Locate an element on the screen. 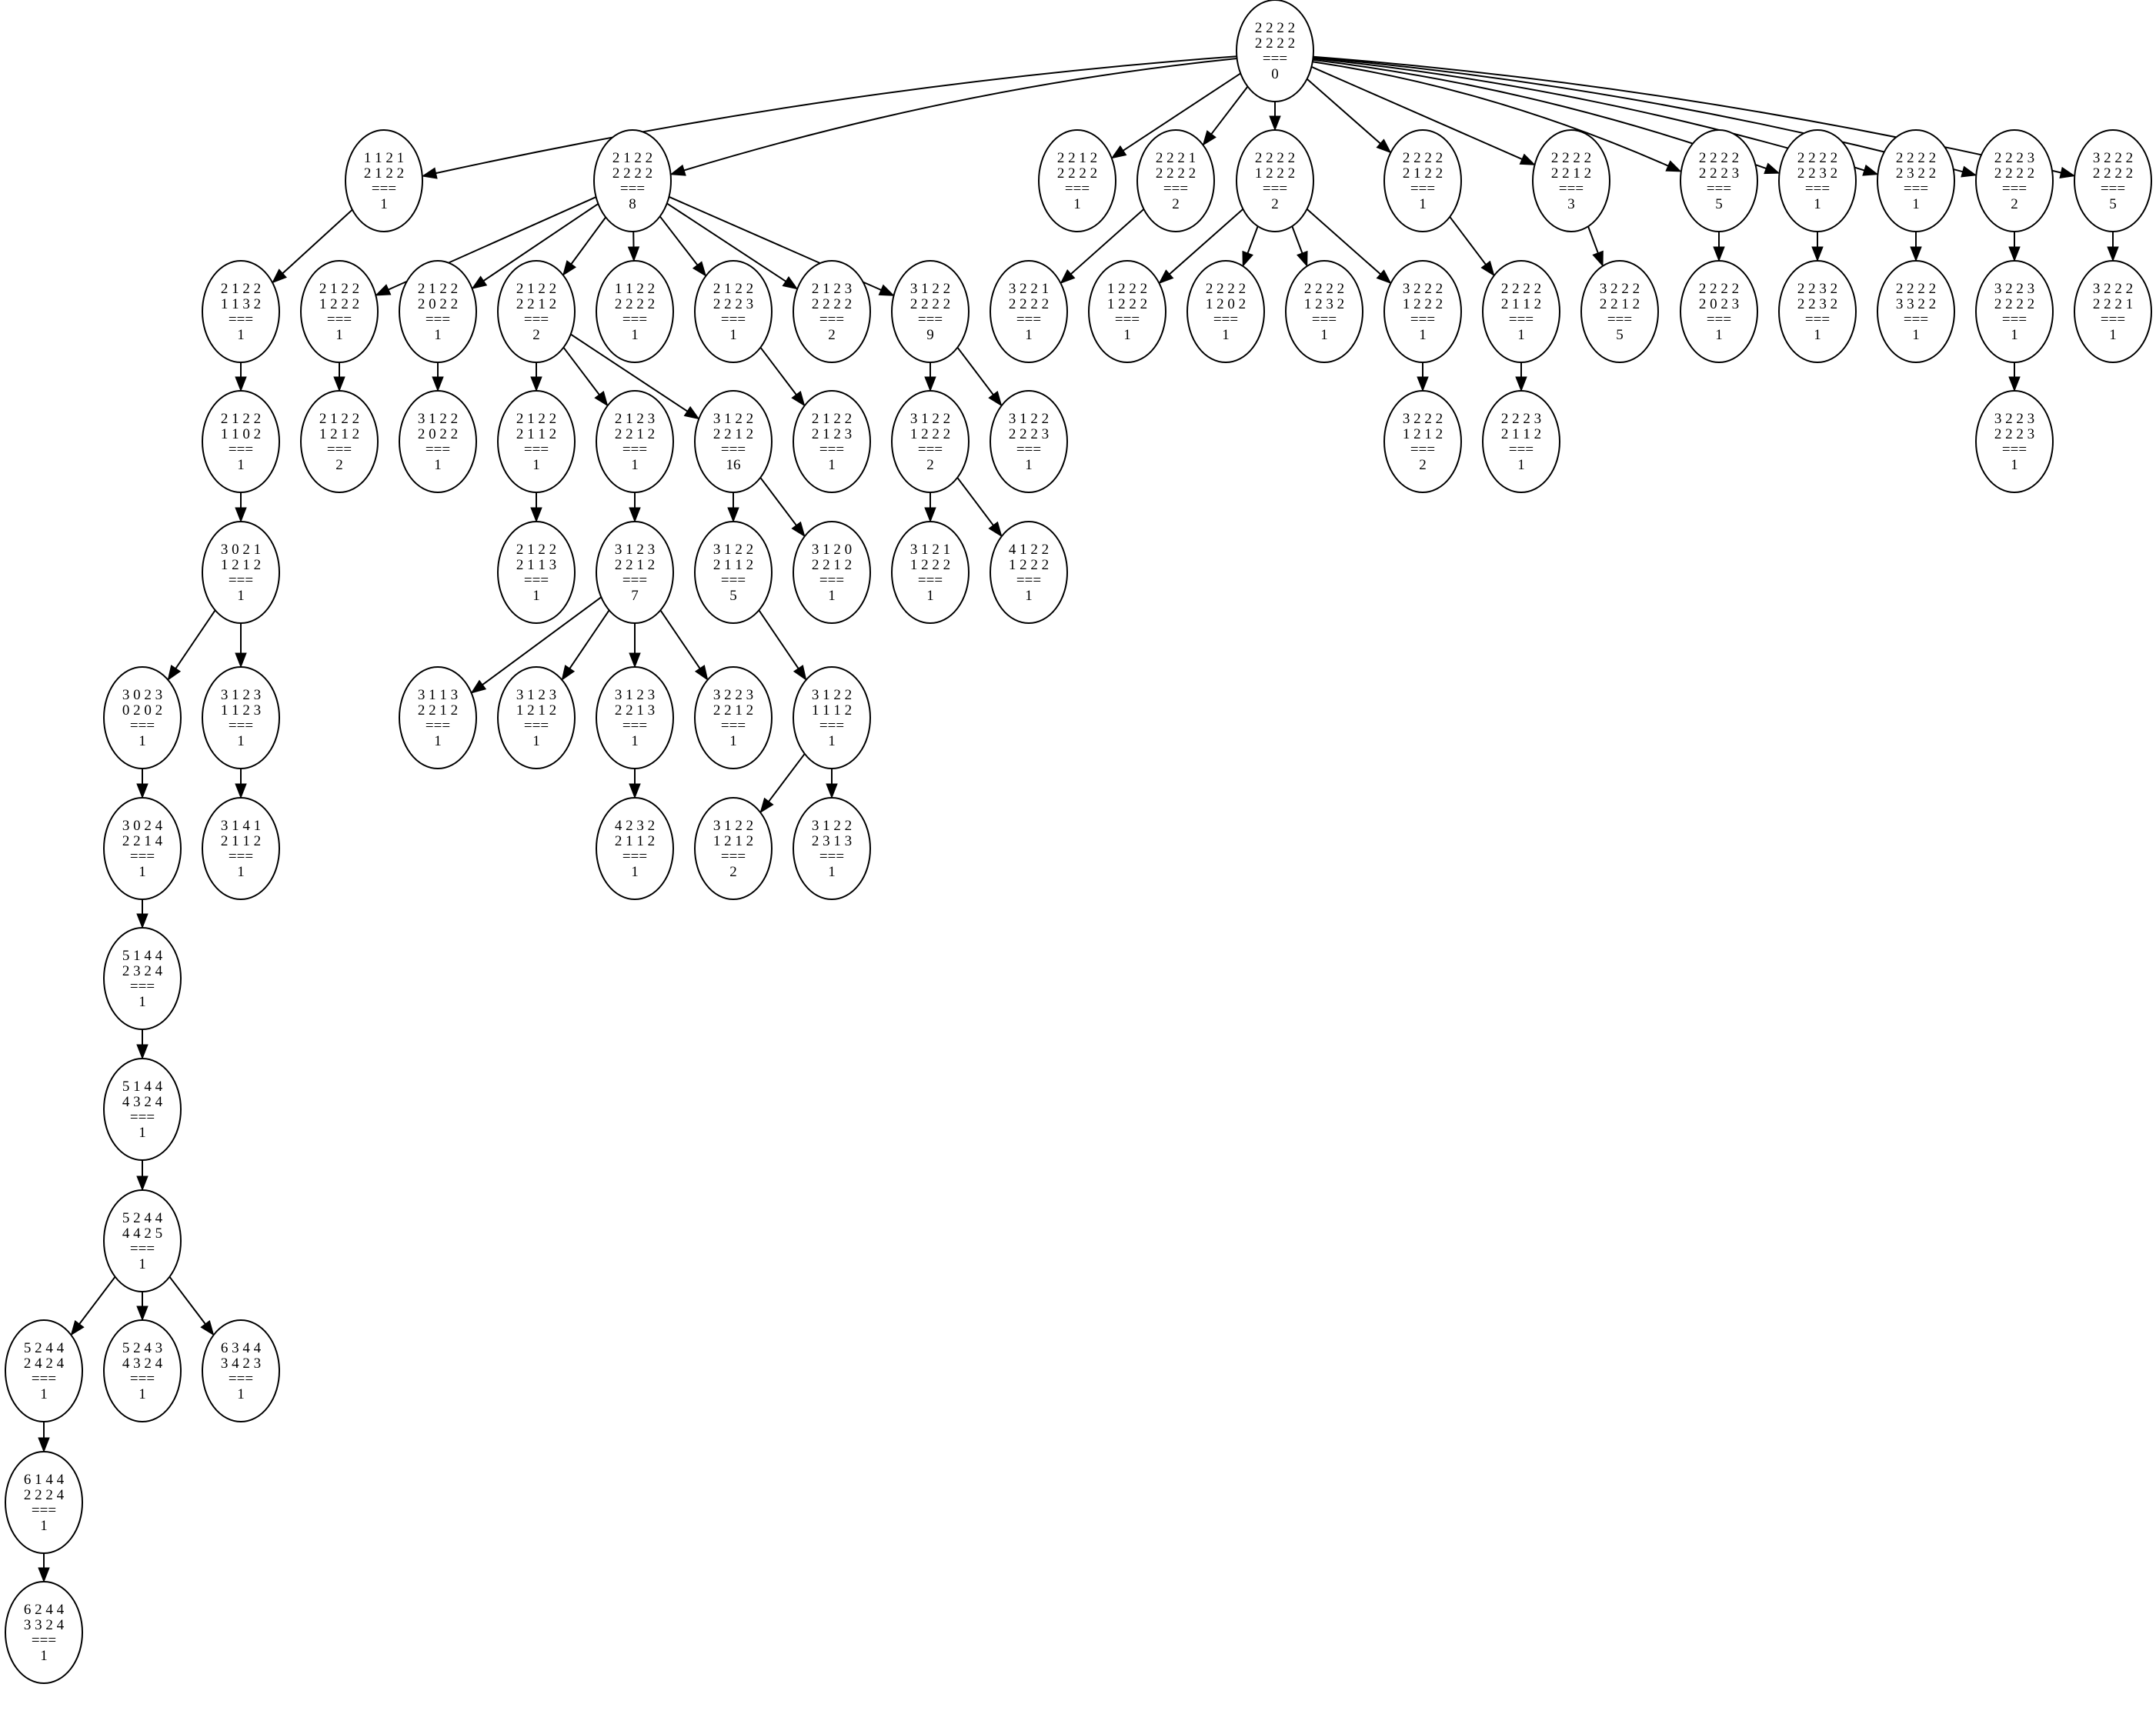  tree-node: 3 1 2 22 1 1 2===5 is located at coordinates (733, 572).